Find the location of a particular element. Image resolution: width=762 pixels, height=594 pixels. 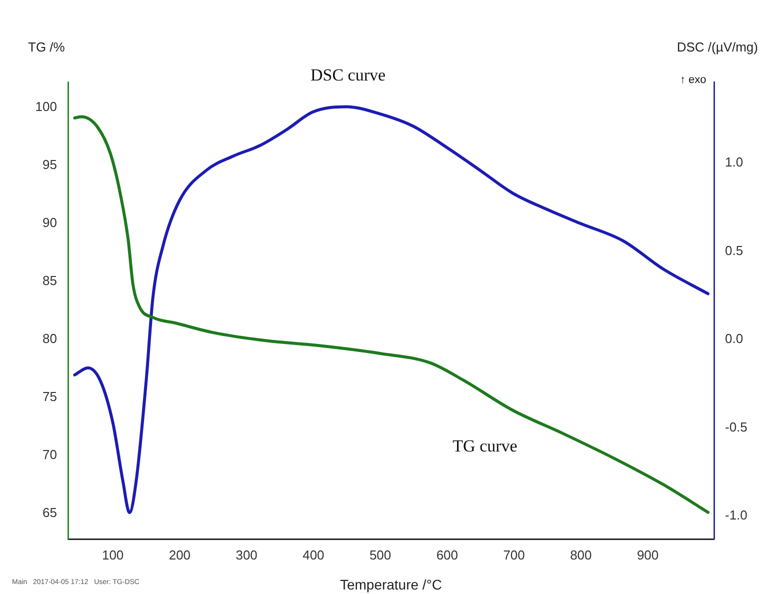

y2-axis-title: DSC /(µV/mg) is located at coordinates (717, 47).